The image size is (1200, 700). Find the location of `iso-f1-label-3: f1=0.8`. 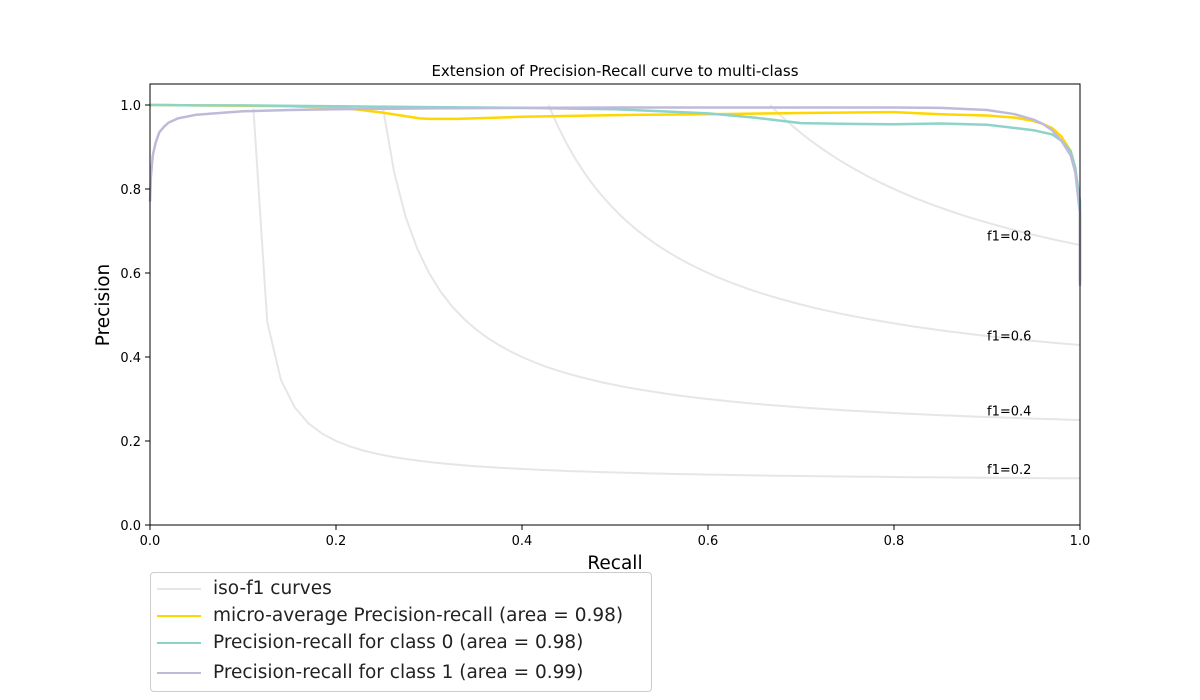

iso-f1-label-3: f1=0.8 is located at coordinates (1009, 237).